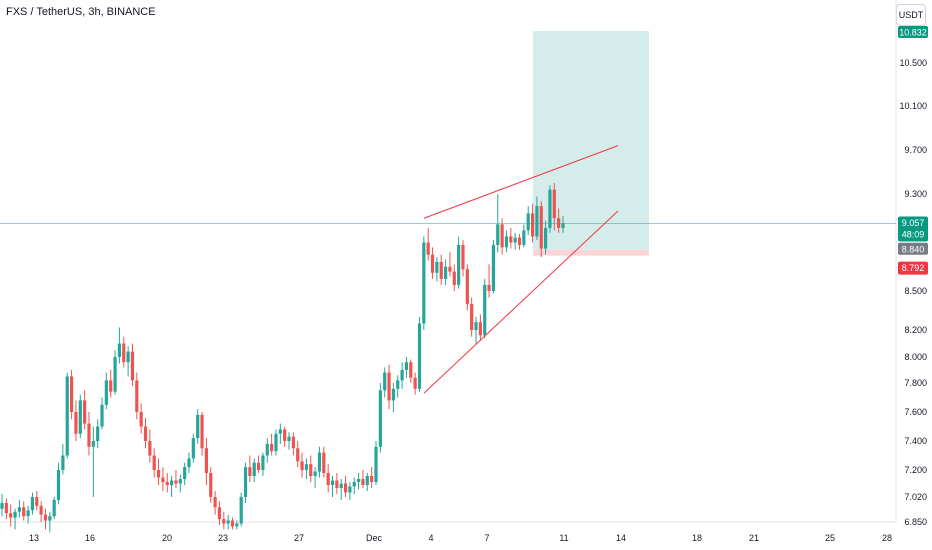  What do you see at coordinates (521, 269) in the screenshot?
I see `wedge-pattern` at bounding box center [521, 269].